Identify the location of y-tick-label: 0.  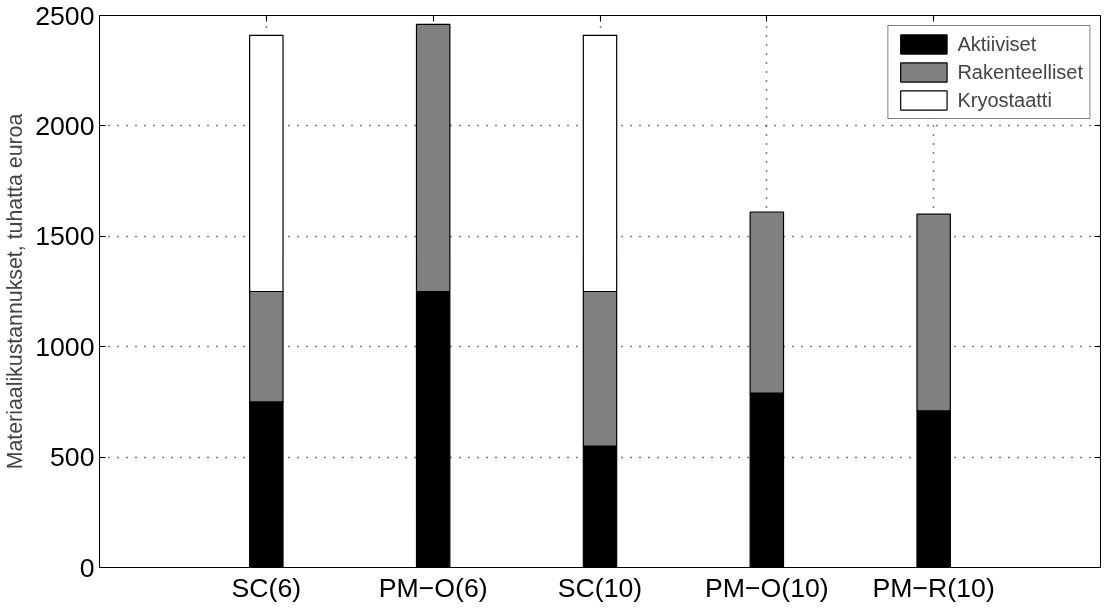
(87, 567).